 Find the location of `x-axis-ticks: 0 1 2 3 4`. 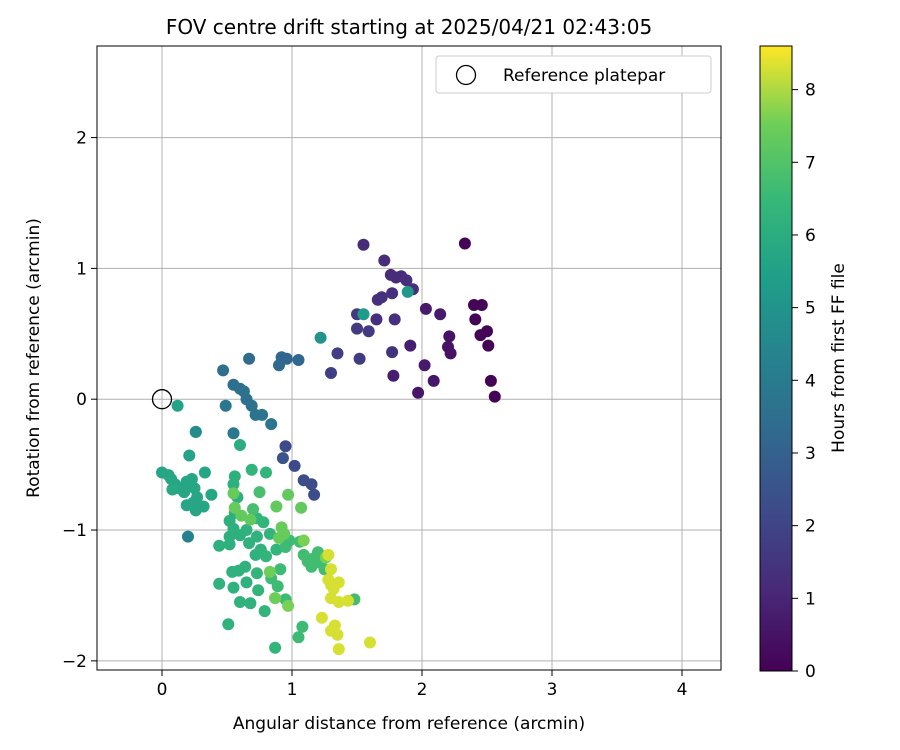

x-axis-ticks: 0 1 2 3 4 is located at coordinates (422, 685).